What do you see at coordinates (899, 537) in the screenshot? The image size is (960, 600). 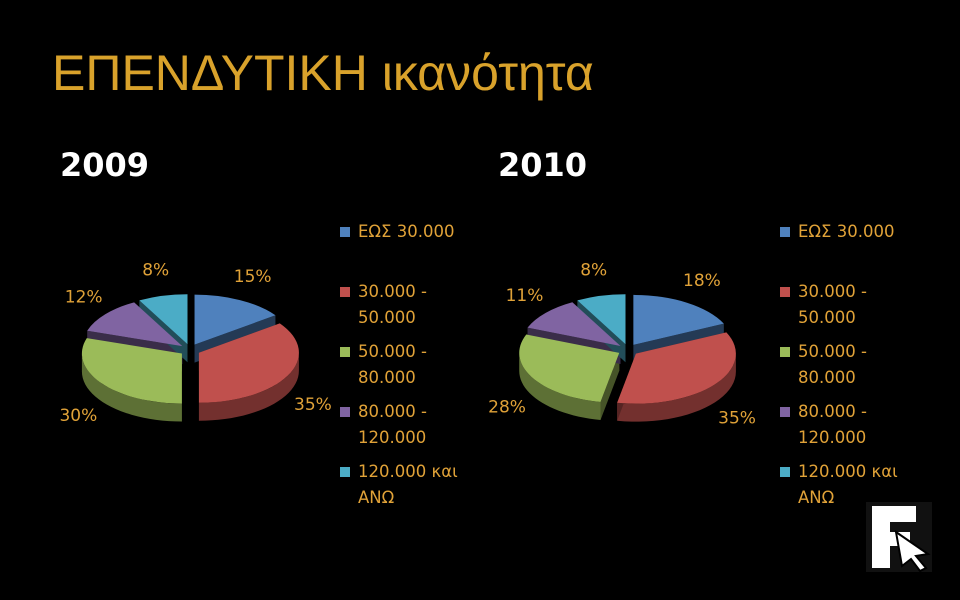 I see `logo` at bounding box center [899, 537].